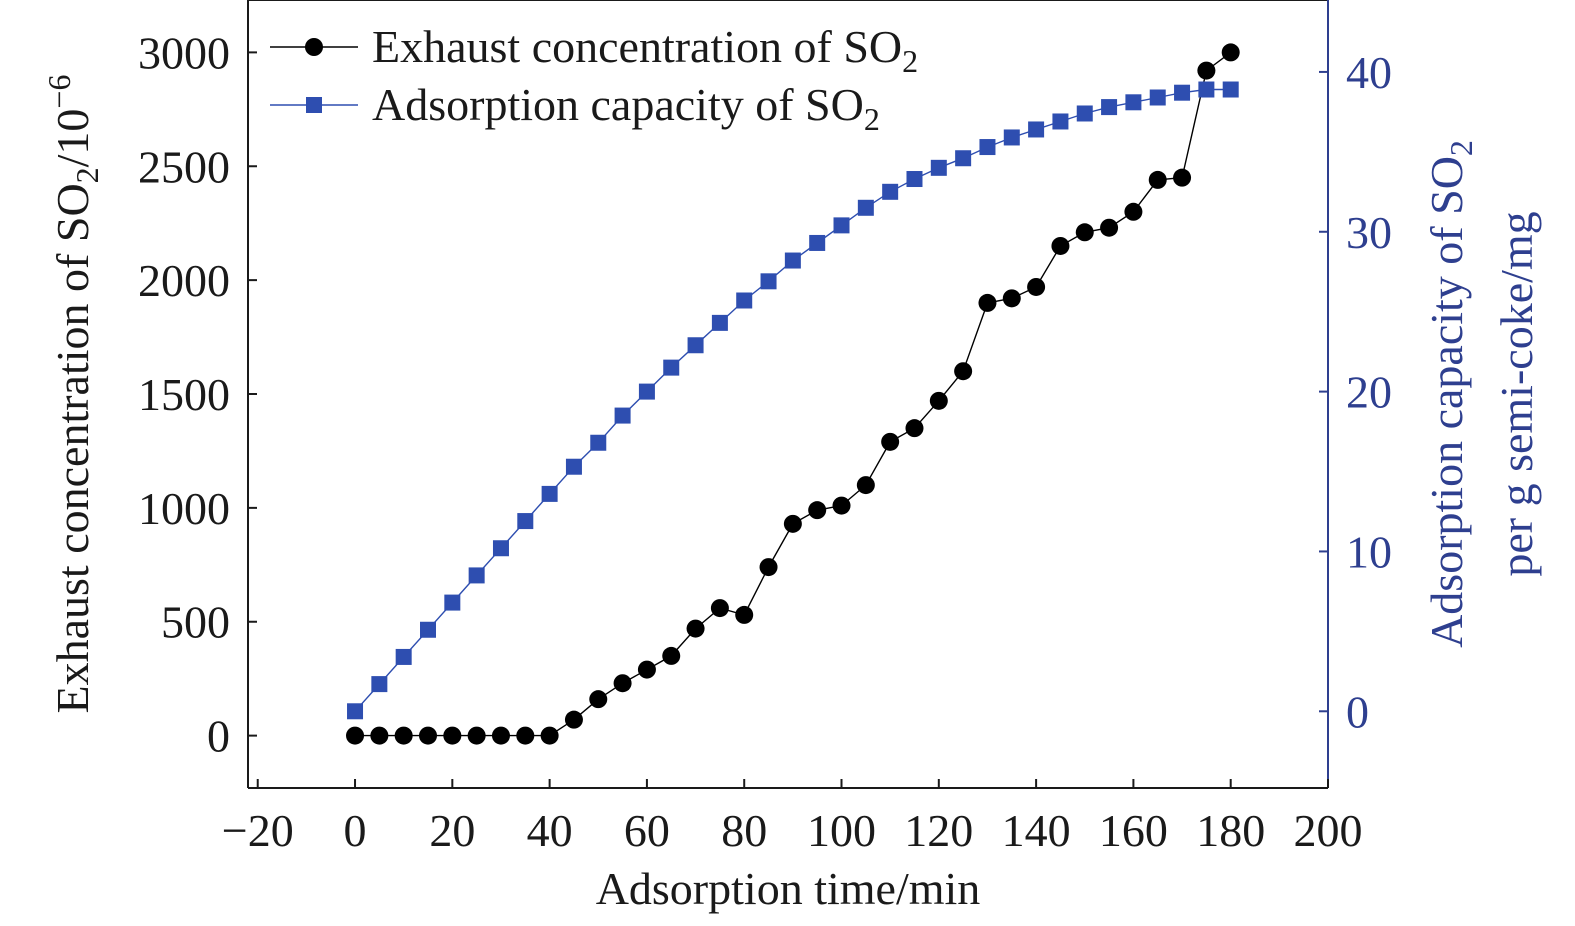  I want to click on right-axis-ticks: 0 10 20 30 40, so click(1355, 392).